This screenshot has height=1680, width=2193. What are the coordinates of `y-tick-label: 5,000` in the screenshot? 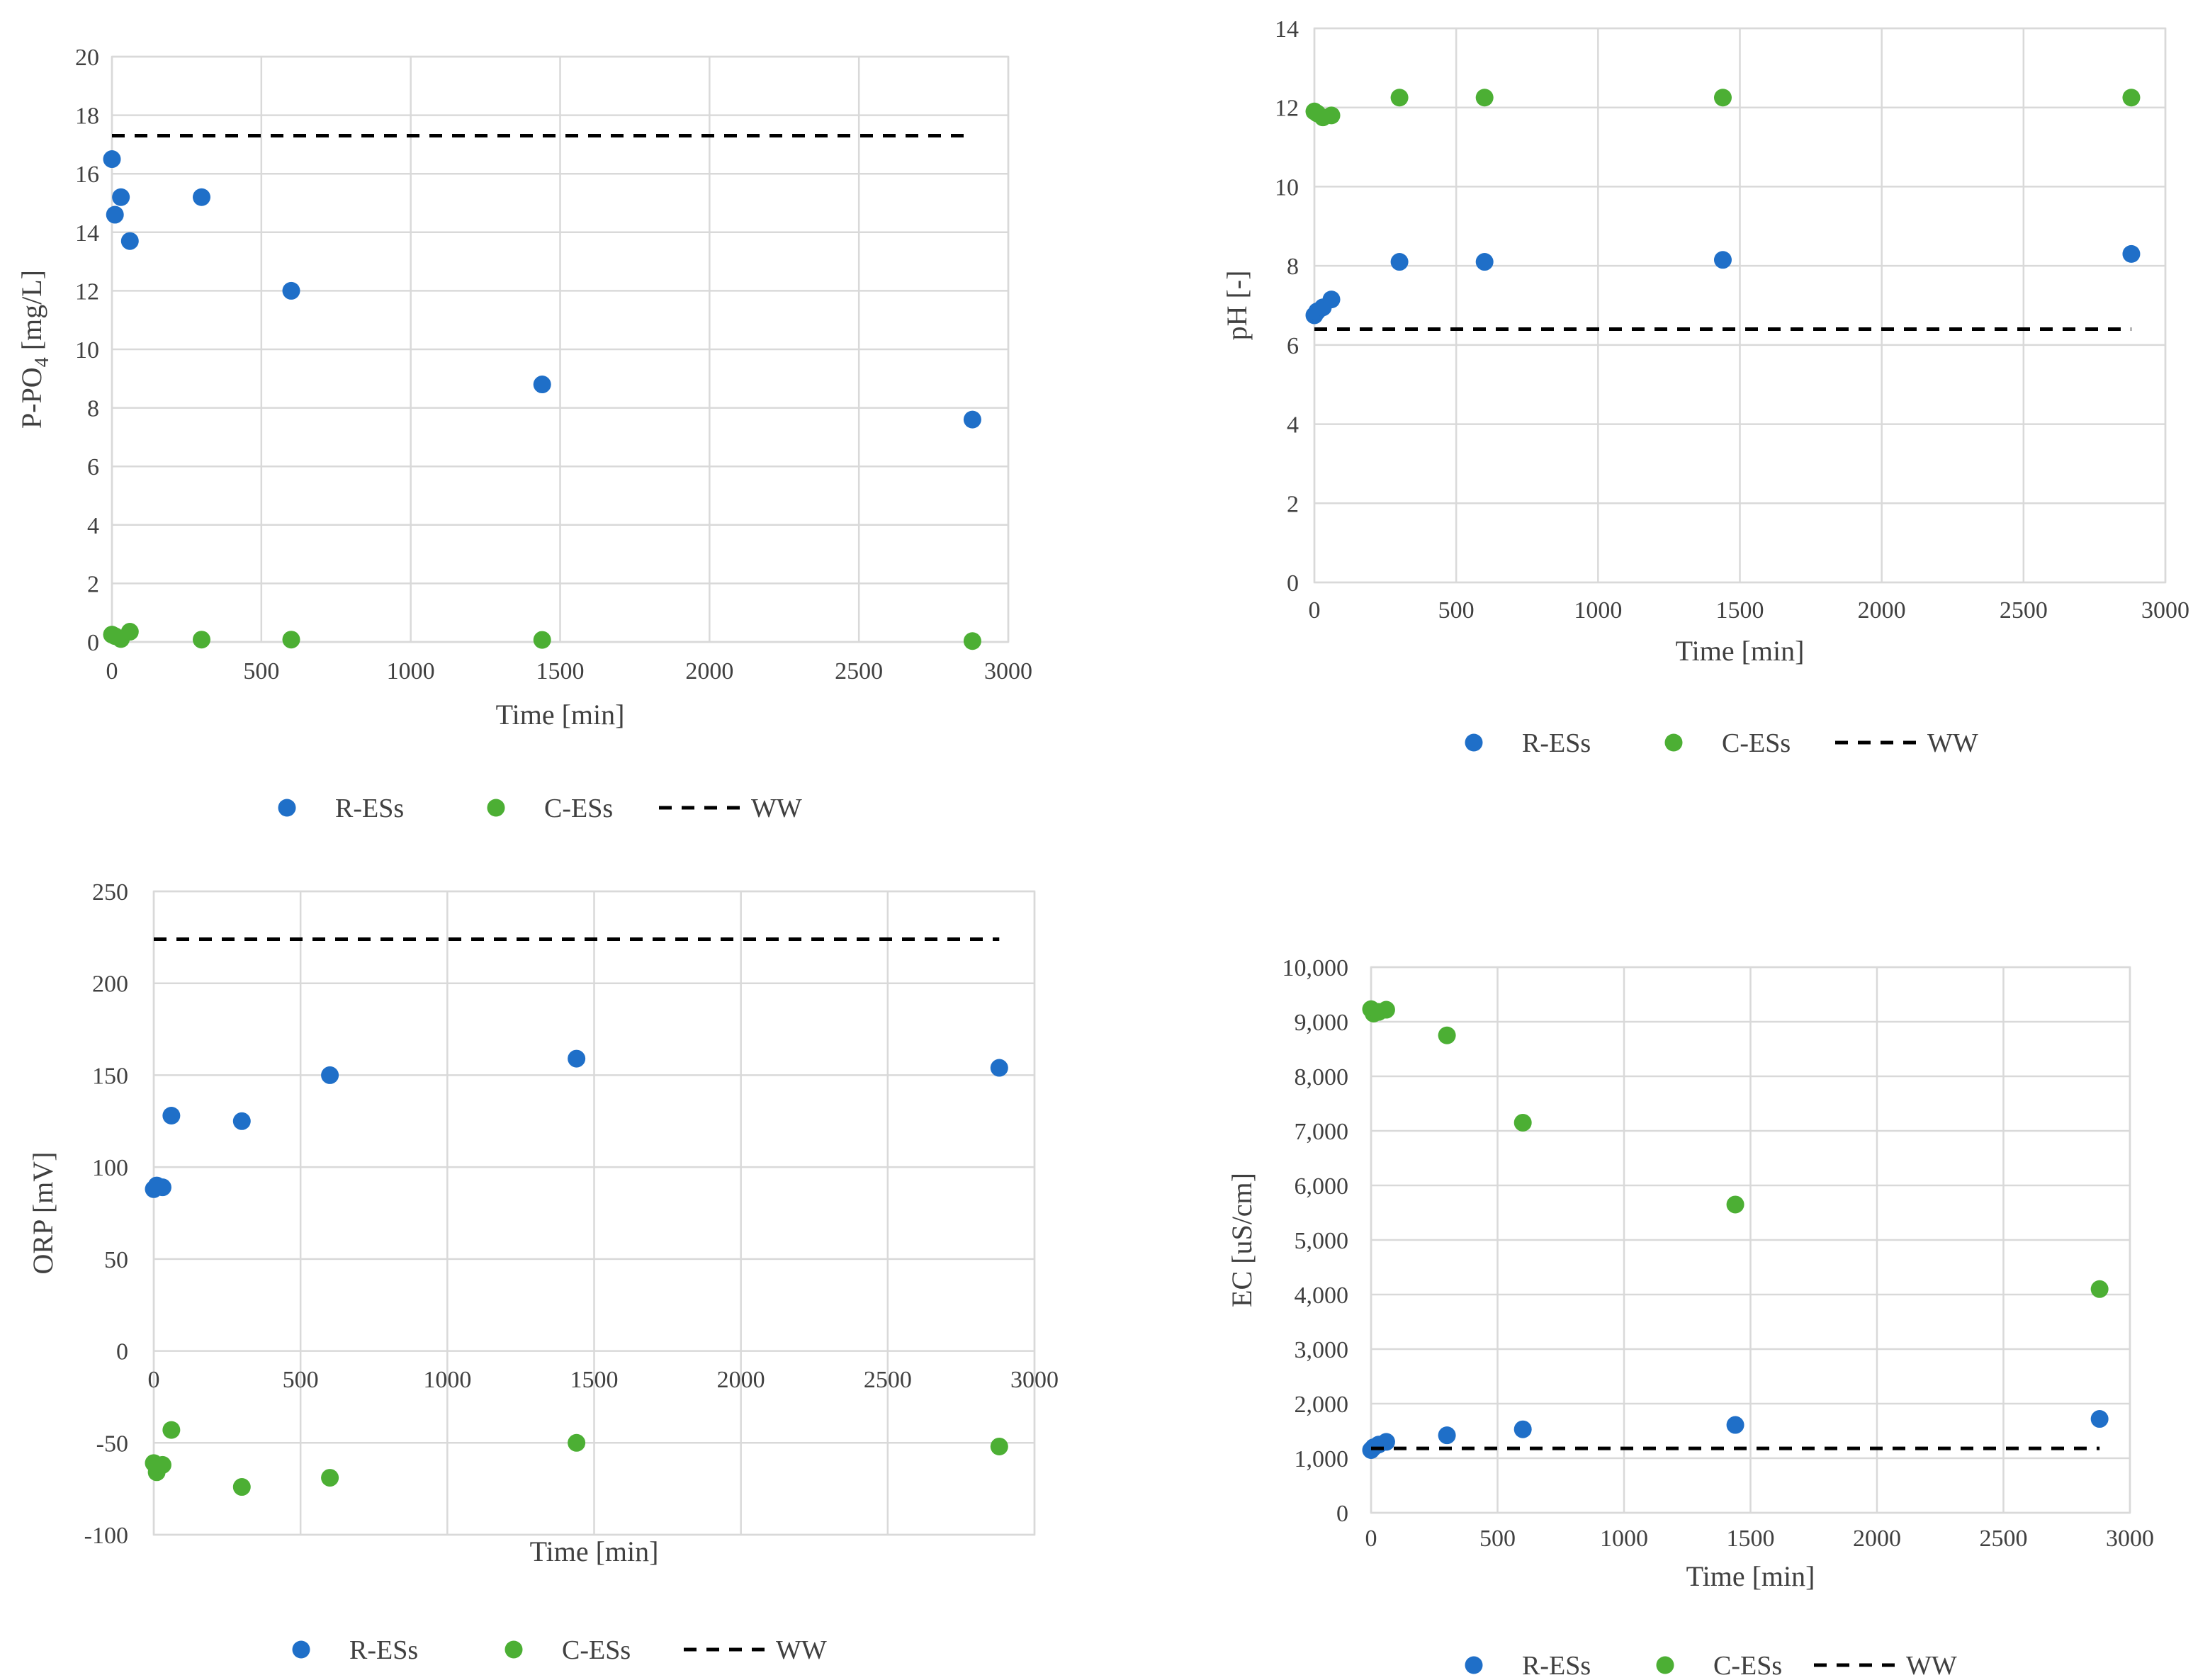 It's located at (1322, 1241).